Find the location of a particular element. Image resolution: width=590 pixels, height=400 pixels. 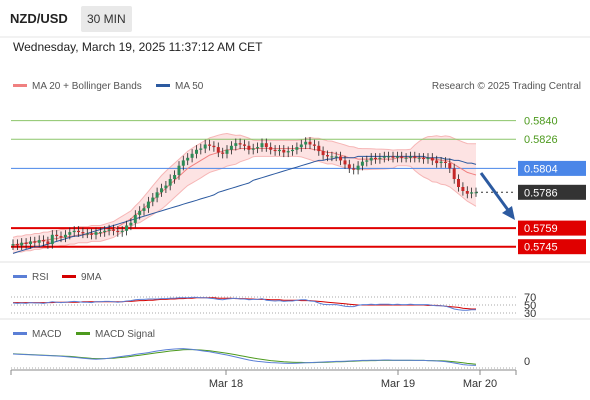

macd-legend-label: MACD is located at coordinates (46, 334).